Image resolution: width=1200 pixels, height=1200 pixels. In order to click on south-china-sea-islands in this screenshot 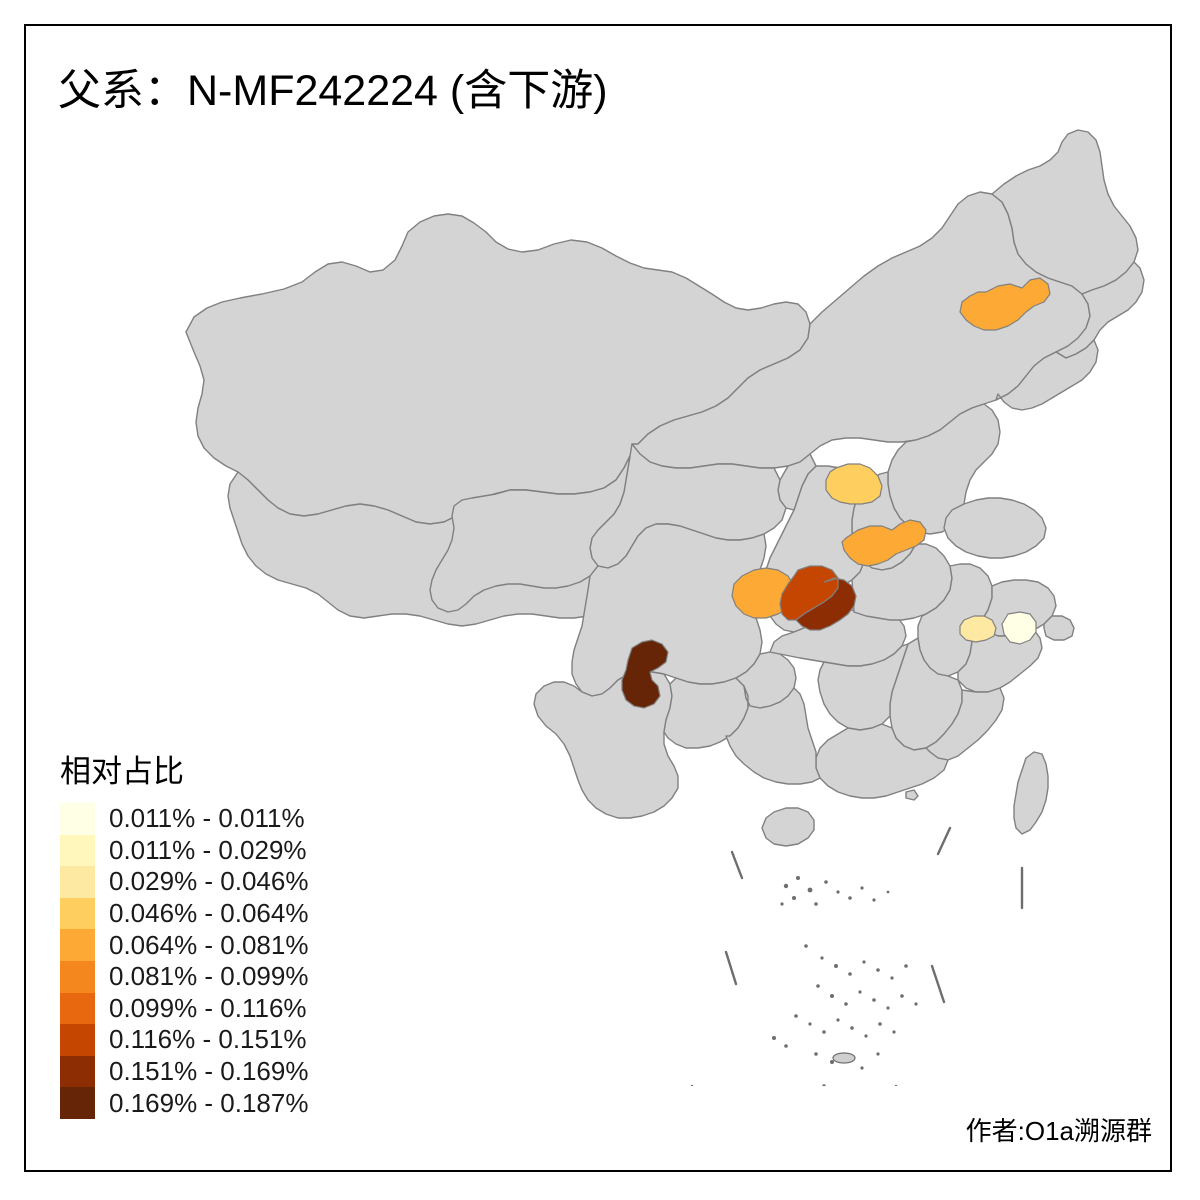, I will do `click(845, 981)`.